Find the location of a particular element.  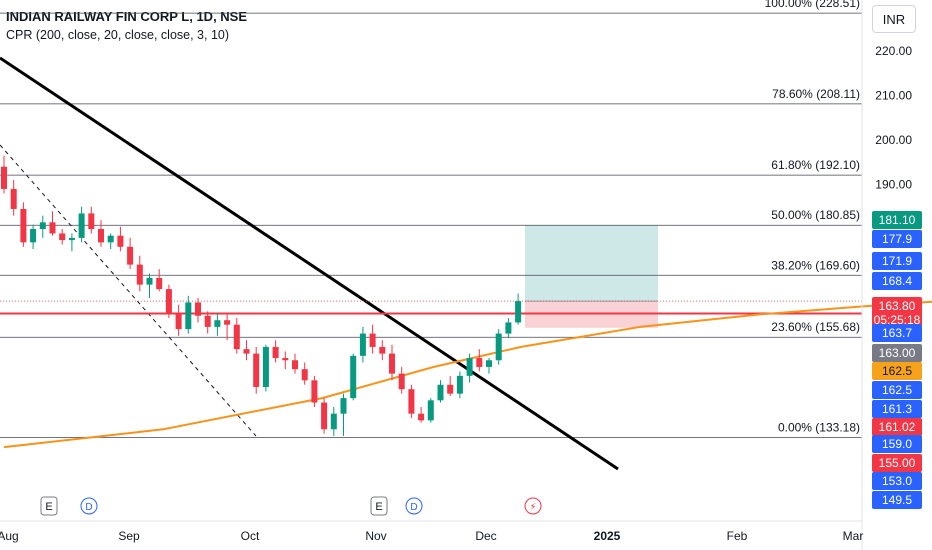

price-badge: 181.10 is located at coordinates (897, 220).